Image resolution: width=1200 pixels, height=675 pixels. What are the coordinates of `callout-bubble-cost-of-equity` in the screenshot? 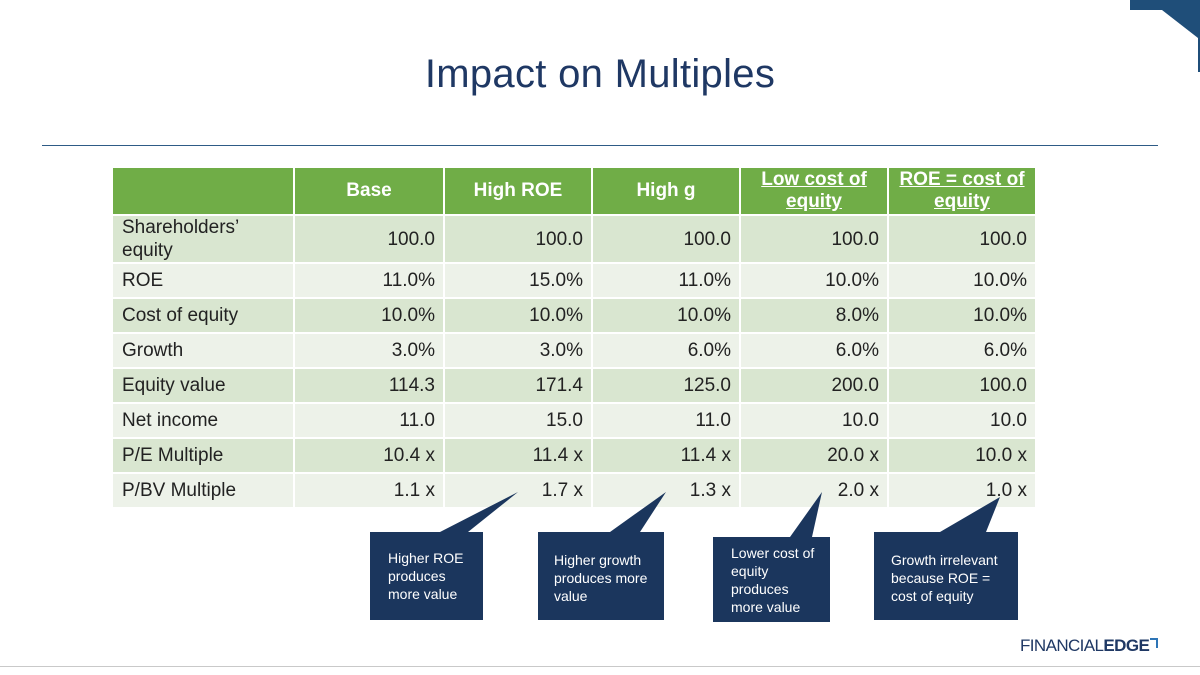 It's located at (771, 557).